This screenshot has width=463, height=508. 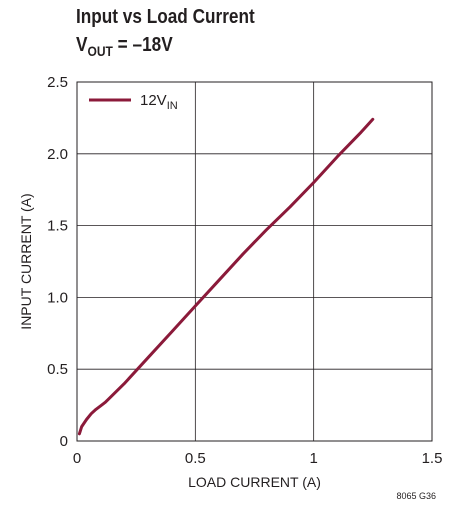 What do you see at coordinates (57, 226) in the screenshot?
I see `y-tick-label: 1.5` at bounding box center [57, 226].